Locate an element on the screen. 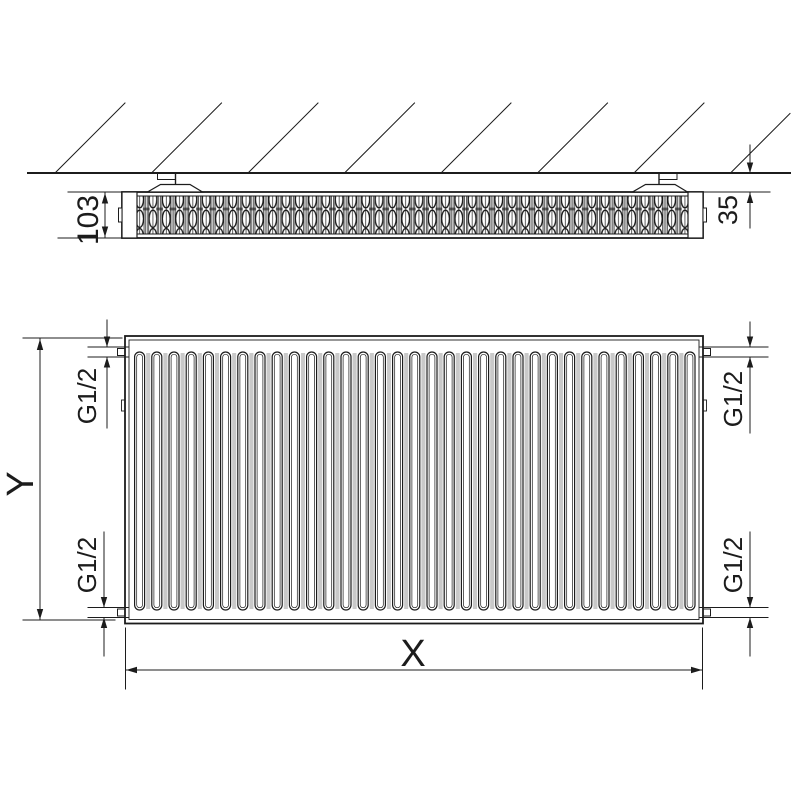  wall-hatching-lines is located at coordinates (423, 137).